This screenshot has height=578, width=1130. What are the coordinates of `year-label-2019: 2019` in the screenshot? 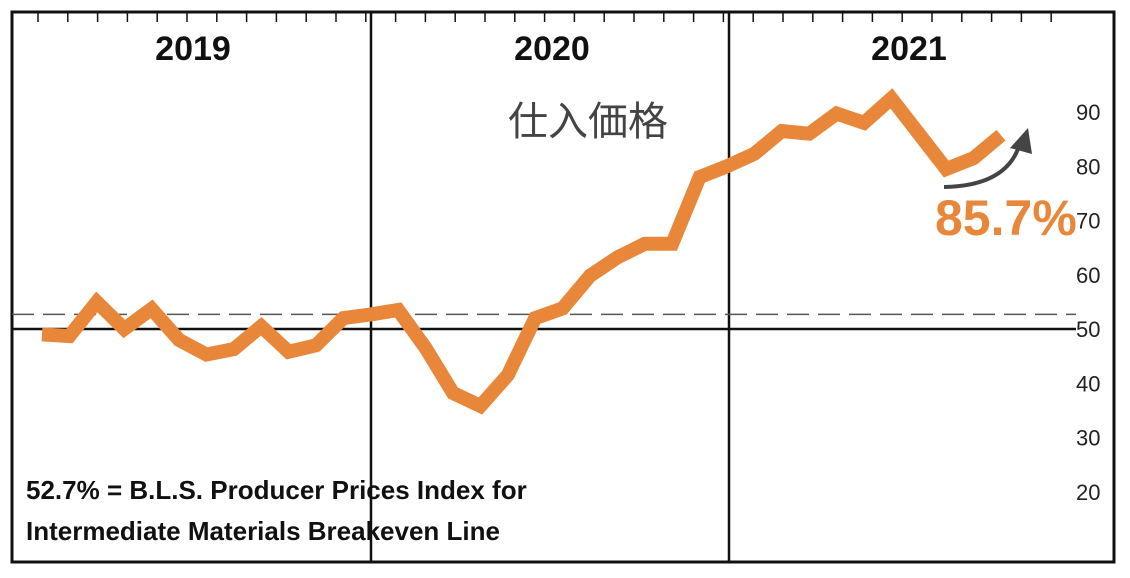 It's located at (193, 49).